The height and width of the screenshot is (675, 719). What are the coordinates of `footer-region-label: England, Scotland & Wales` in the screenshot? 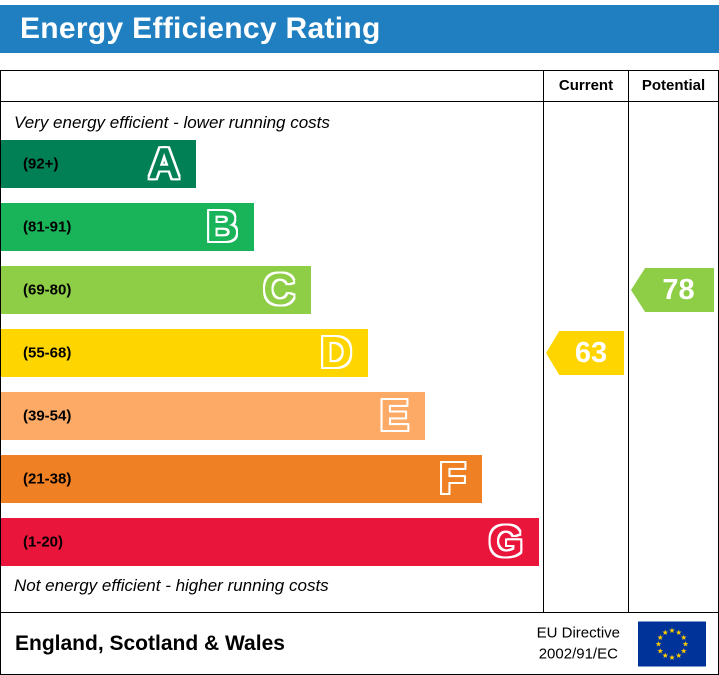 It's located at (150, 643).